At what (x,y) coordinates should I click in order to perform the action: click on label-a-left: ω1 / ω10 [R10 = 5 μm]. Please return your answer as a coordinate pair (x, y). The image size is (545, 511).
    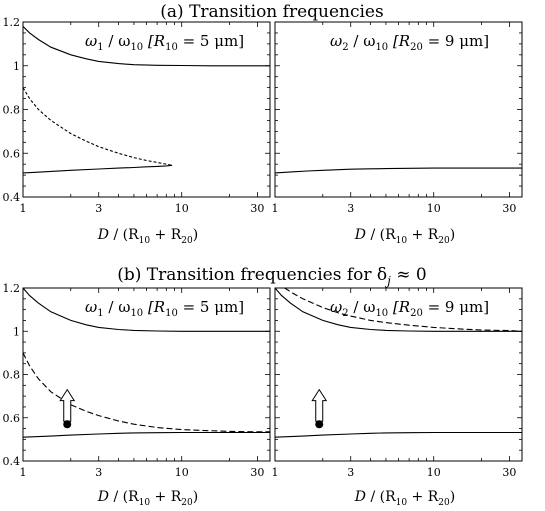
    Looking at the image, I should click on (164, 42).